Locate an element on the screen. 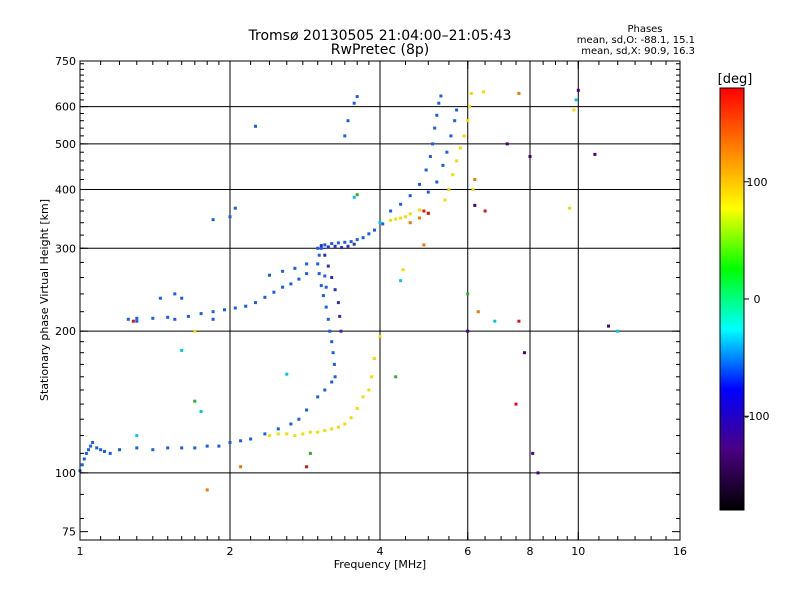 This screenshot has height=604, width=800. y-tick-label: 75 is located at coordinates (69, 532).